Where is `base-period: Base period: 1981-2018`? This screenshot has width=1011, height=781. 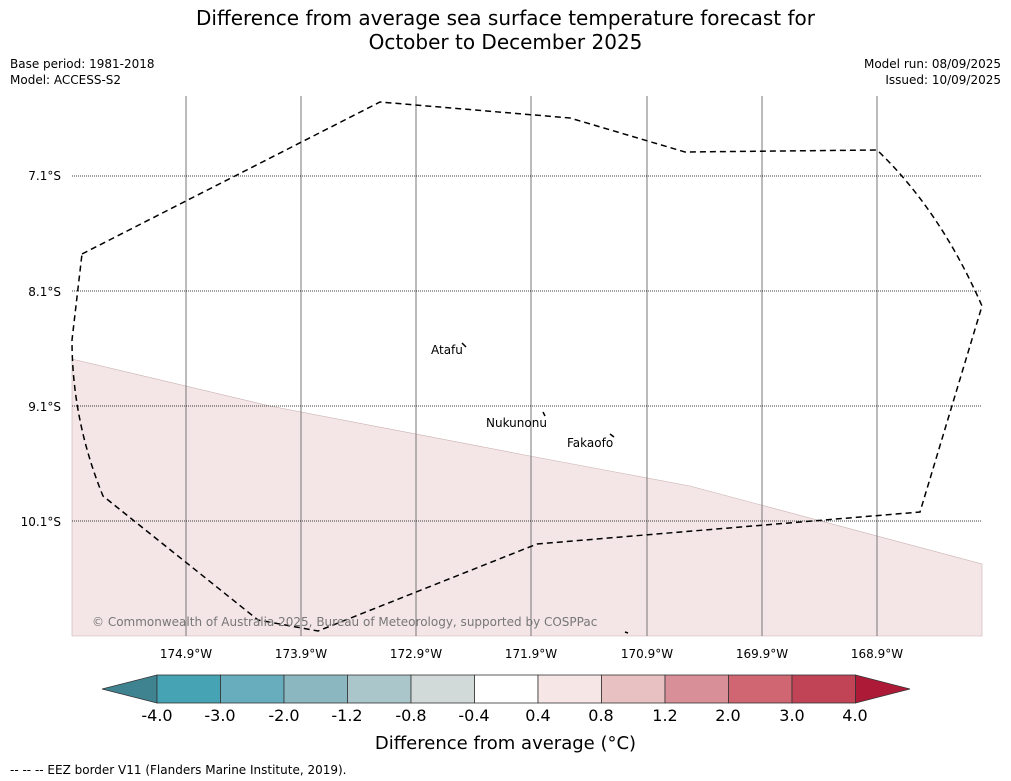
base-period: Base period: 1981-2018 is located at coordinates (82, 64).